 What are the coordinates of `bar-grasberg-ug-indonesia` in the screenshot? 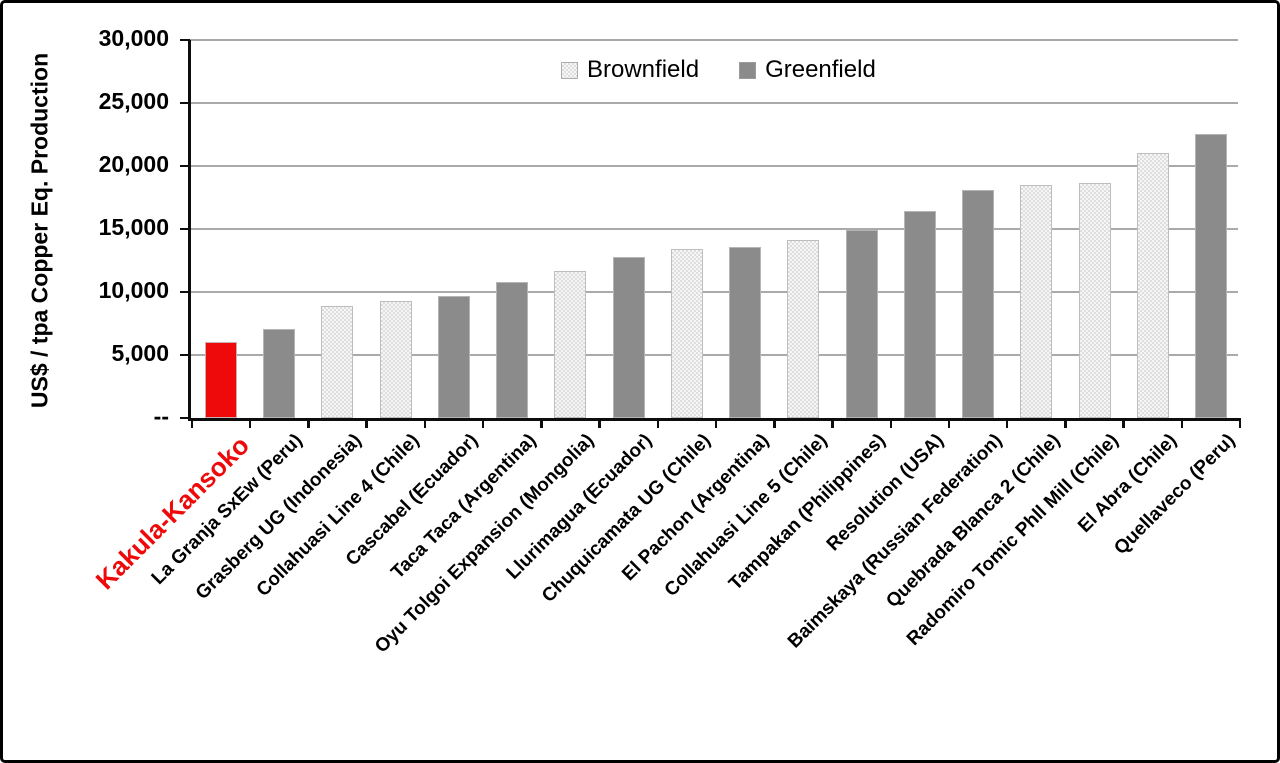 It's located at (337, 362).